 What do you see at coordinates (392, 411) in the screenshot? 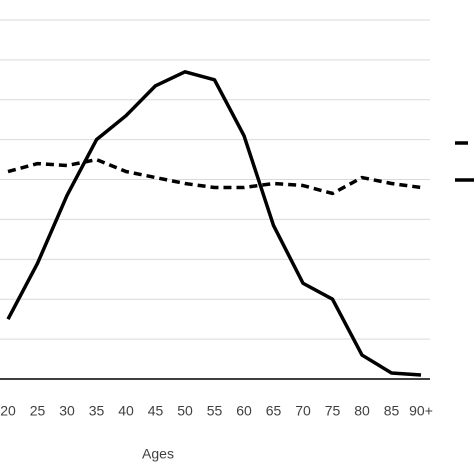
I see `x-tick-label: 85` at bounding box center [392, 411].